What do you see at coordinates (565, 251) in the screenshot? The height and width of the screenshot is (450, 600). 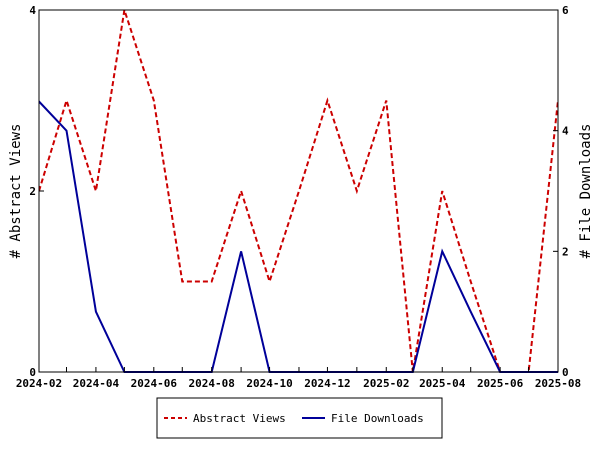 I see `y-right-tick-label: 2` at bounding box center [565, 251].